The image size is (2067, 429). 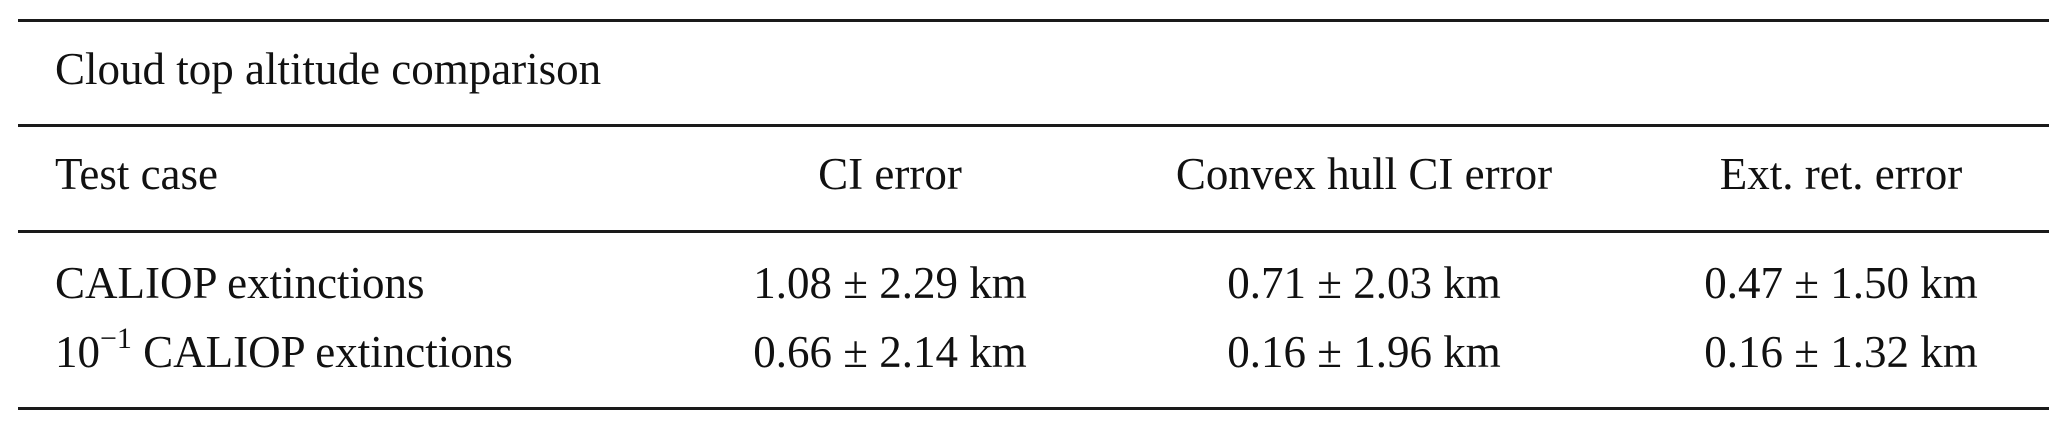 I want to click on caption-rule, so click(x=1033, y=125).